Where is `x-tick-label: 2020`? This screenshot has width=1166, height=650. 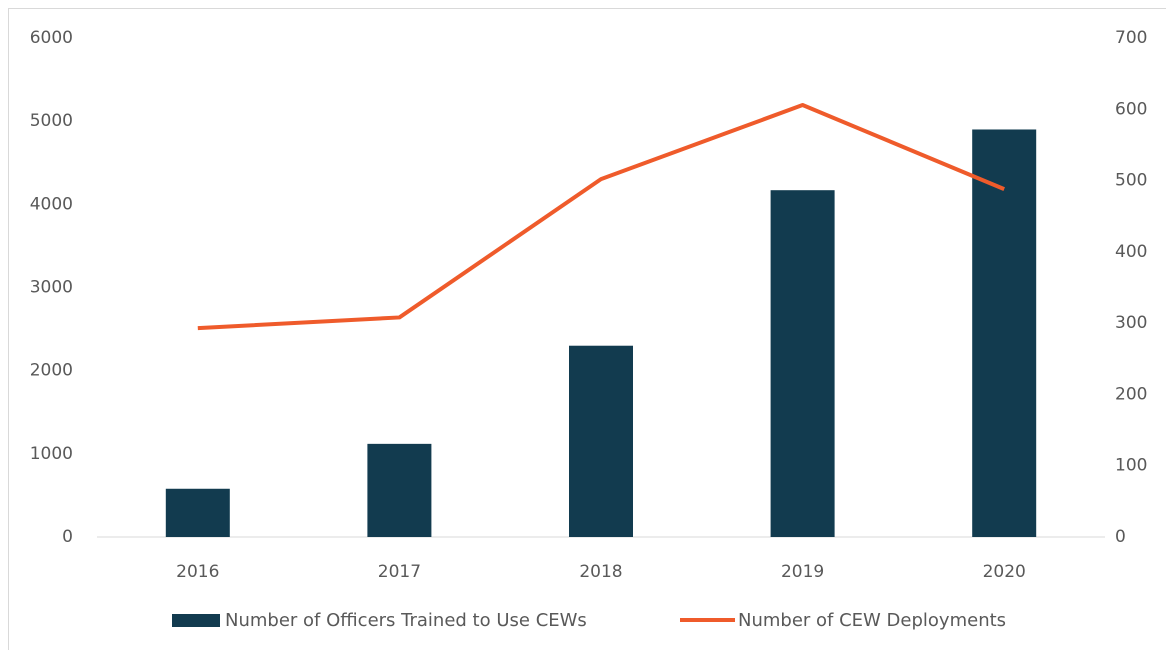 x-tick-label: 2020 is located at coordinates (1004, 572).